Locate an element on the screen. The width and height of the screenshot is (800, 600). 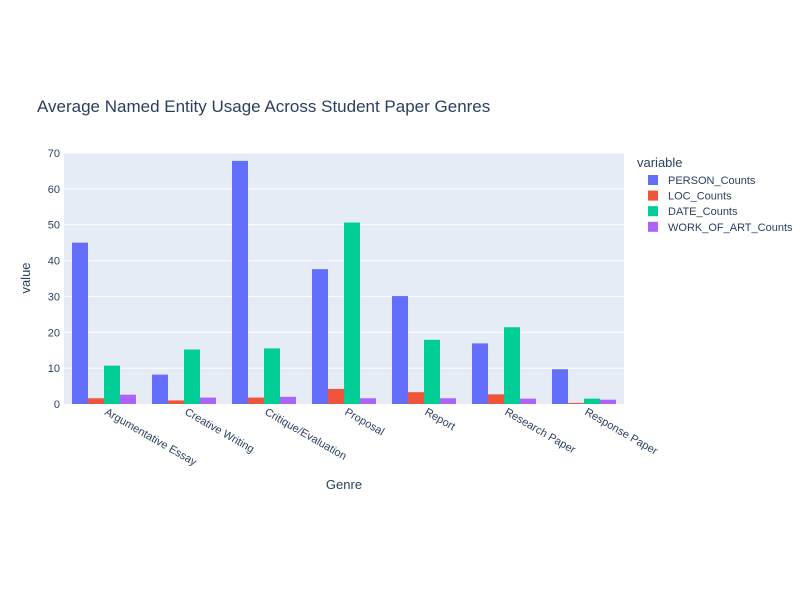
y-tick-label: 0 is located at coordinates (57, 405).